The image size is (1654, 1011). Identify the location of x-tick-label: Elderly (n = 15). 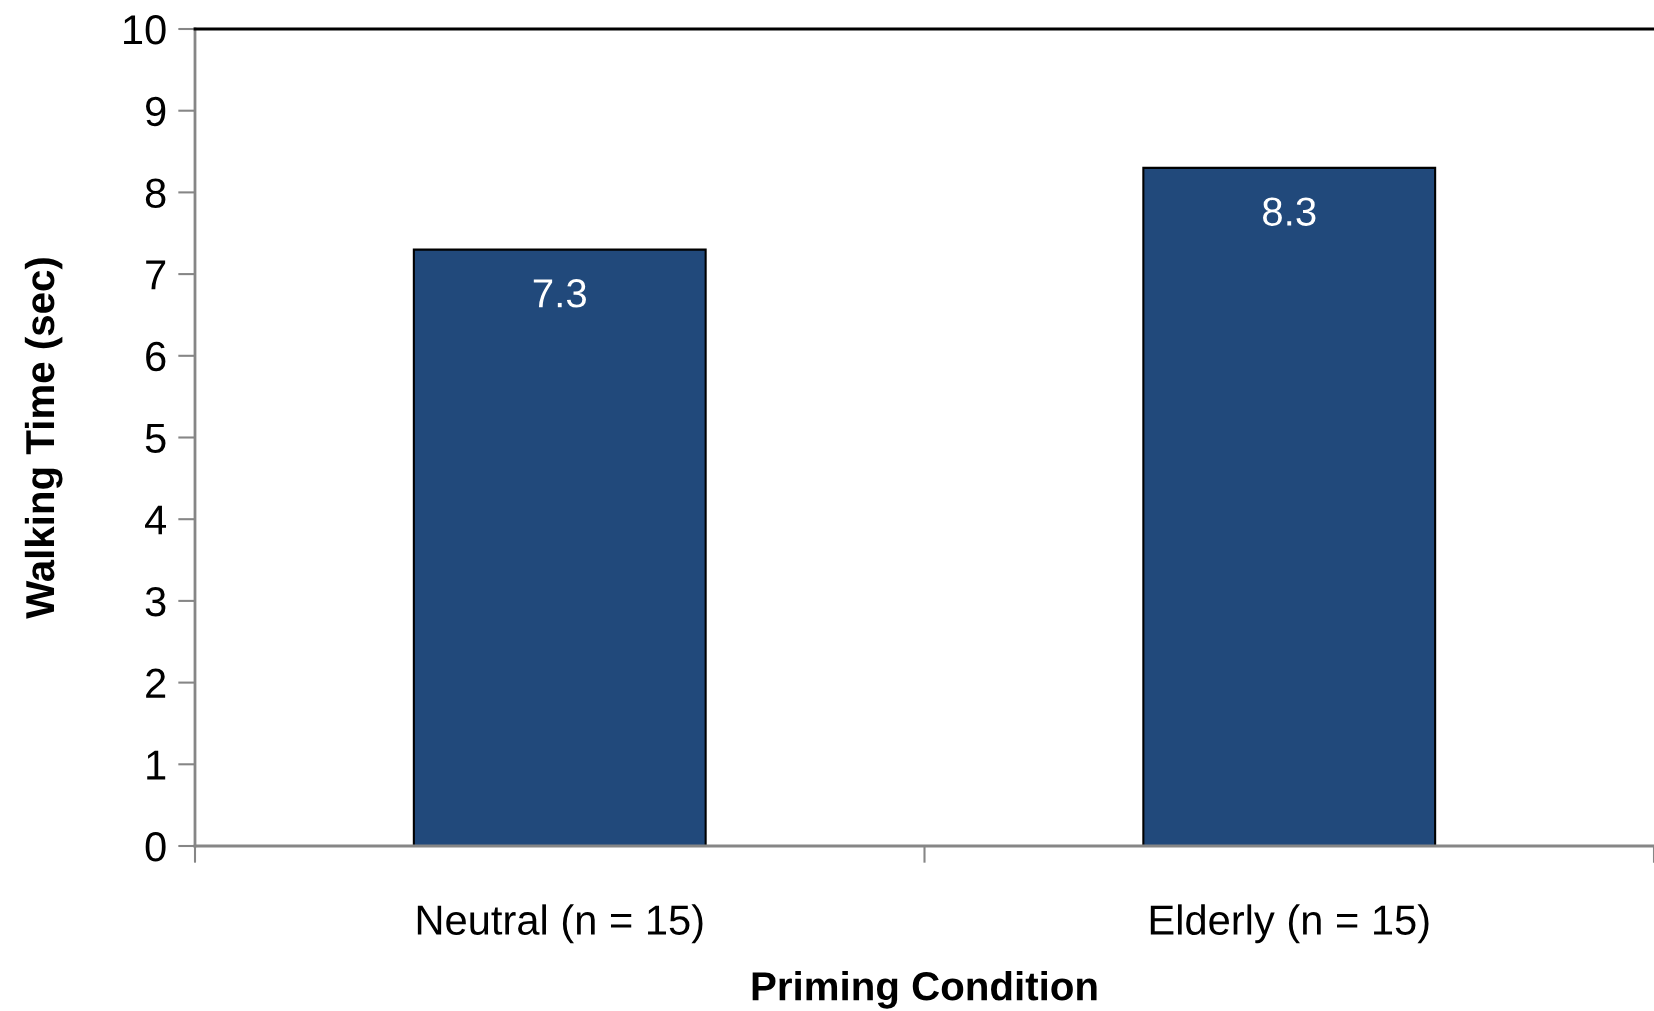
(1289, 924).